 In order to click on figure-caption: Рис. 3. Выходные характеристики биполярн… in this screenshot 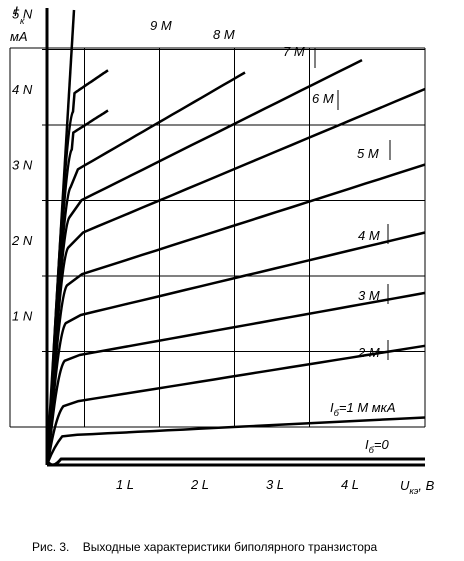, I will do `click(204, 547)`.